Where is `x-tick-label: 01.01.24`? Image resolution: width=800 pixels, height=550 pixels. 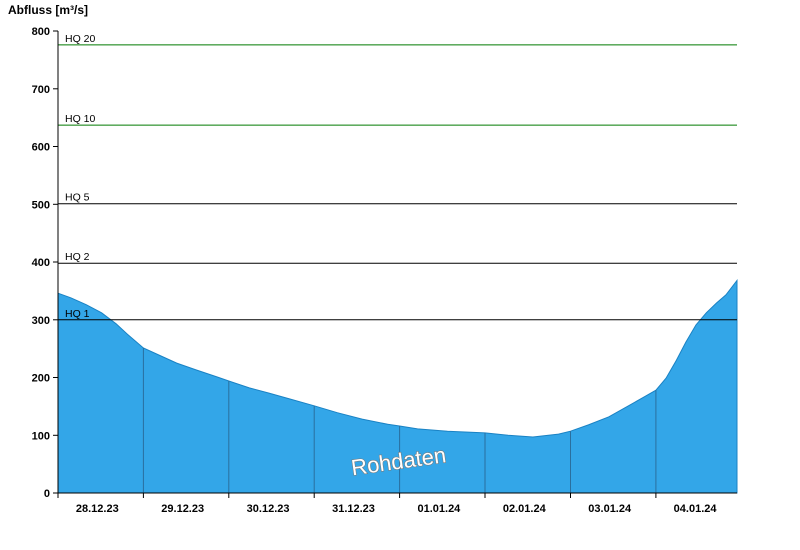
x-tick-label: 01.01.24 is located at coordinates (439, 509).